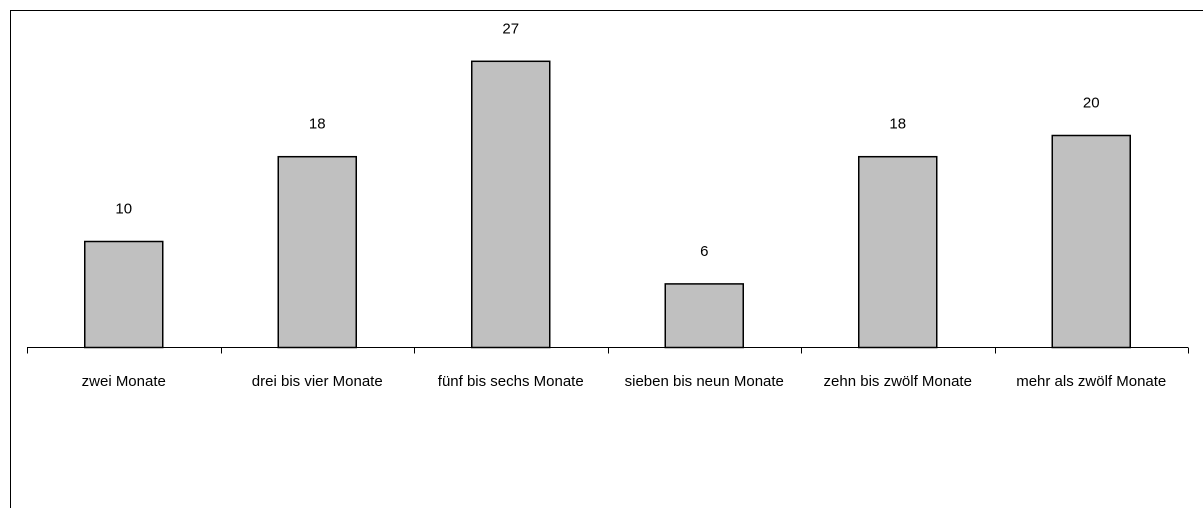 The image size is (1203, 508). Describe the element at coordinates (1091, 381) in the screenshot. I see `x-tick-label: mehr als zwölf Monate` at that location.